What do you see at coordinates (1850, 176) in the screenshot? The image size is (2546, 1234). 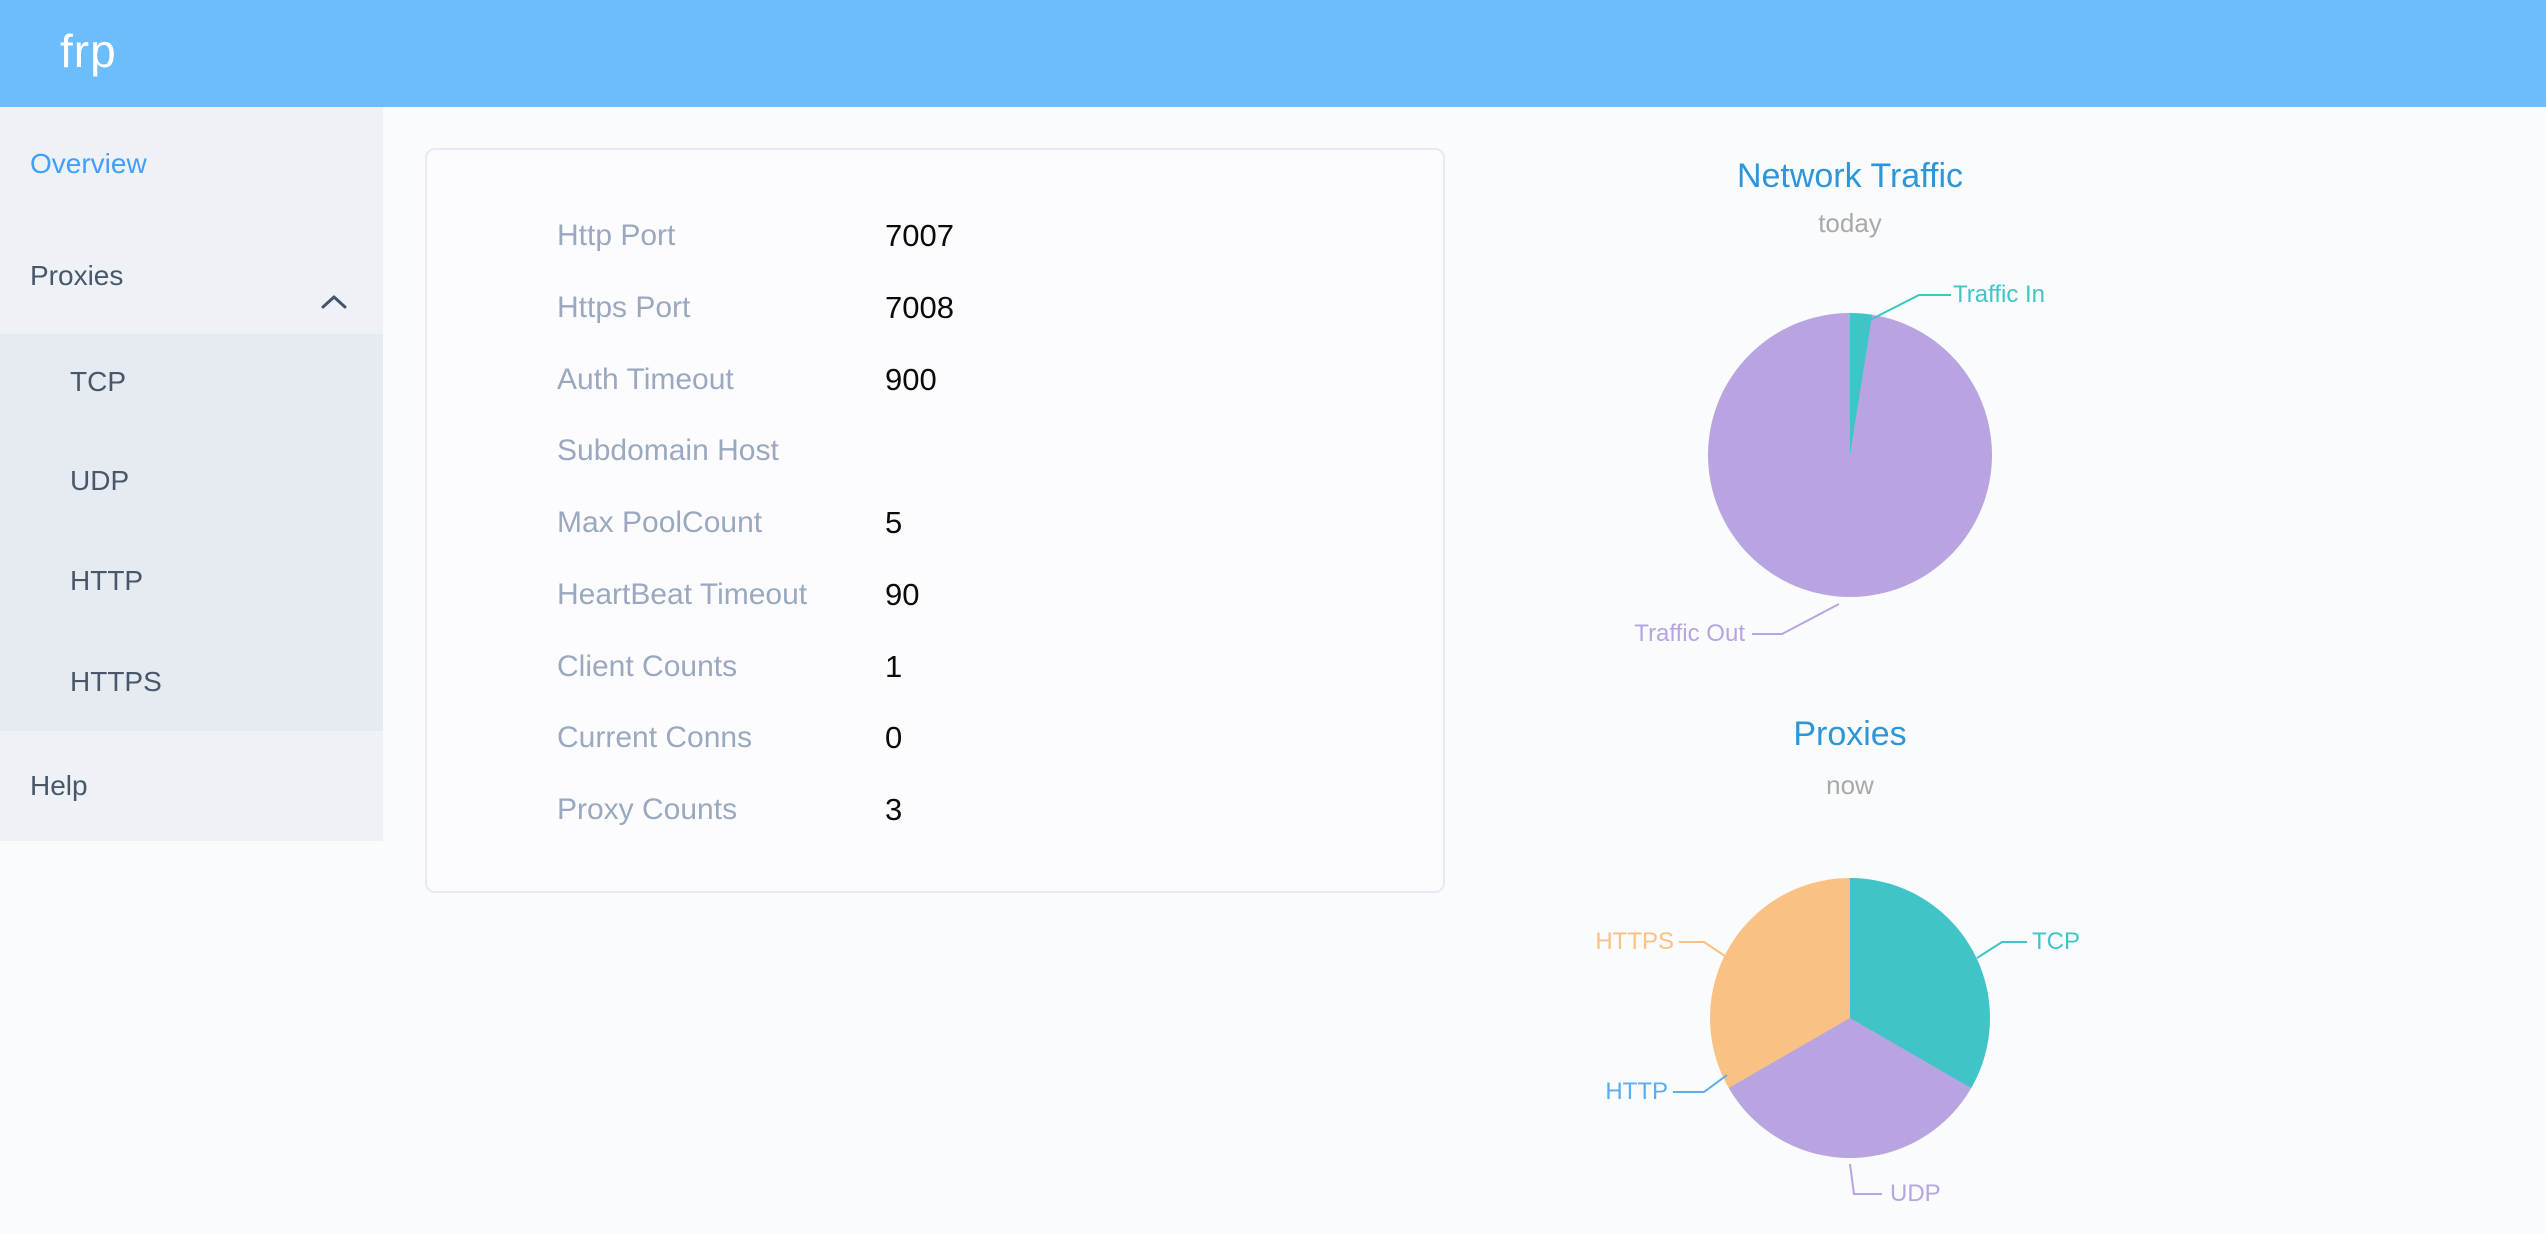 I see `chart-title: Network Traffic` at bounding box center [1850, 176].